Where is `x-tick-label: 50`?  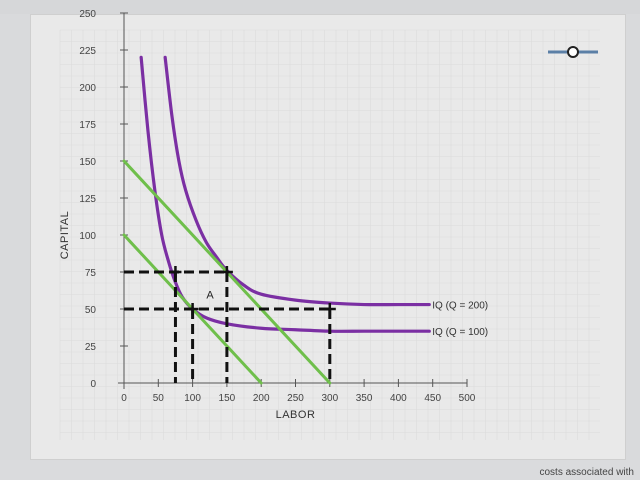 x-tick-label: 50 is located at coordinates (159, 398).